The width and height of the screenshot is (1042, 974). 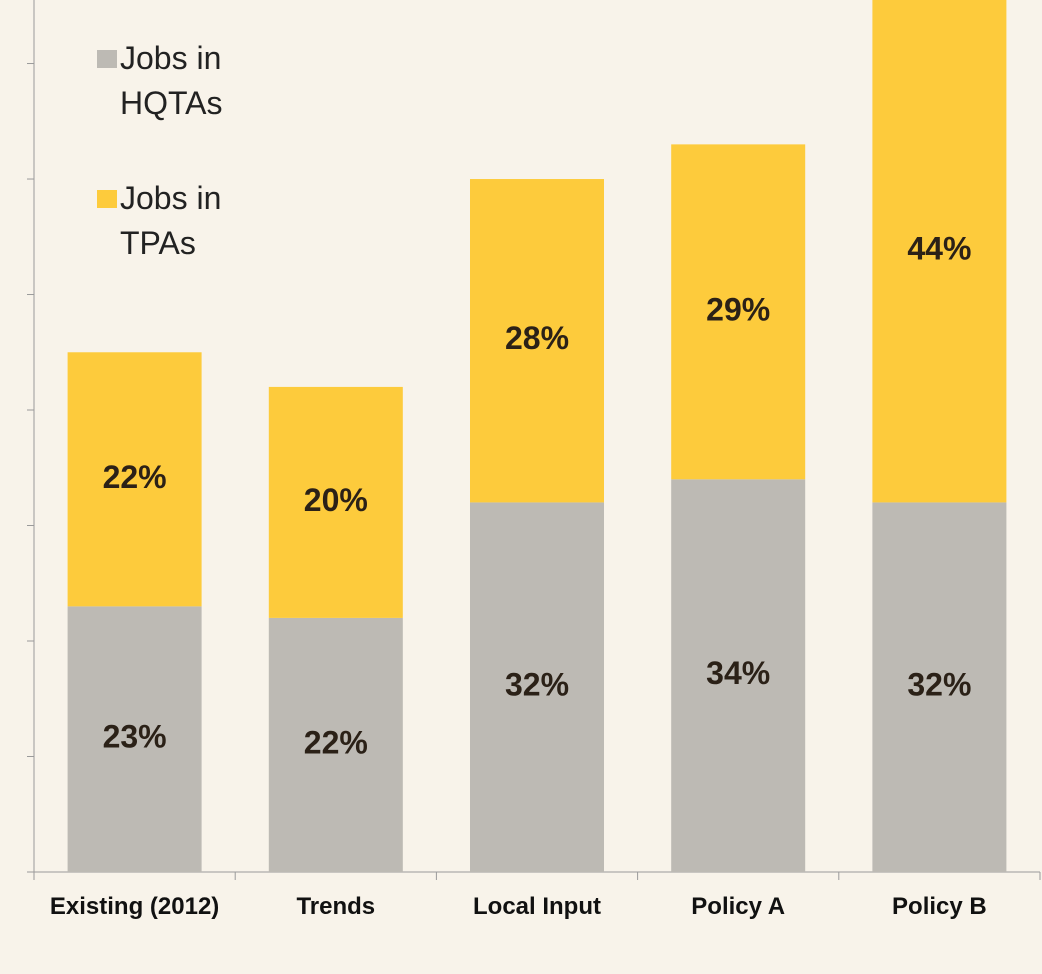 I want to click on x-tick-label: Policy B, so click(x=939, y=906).